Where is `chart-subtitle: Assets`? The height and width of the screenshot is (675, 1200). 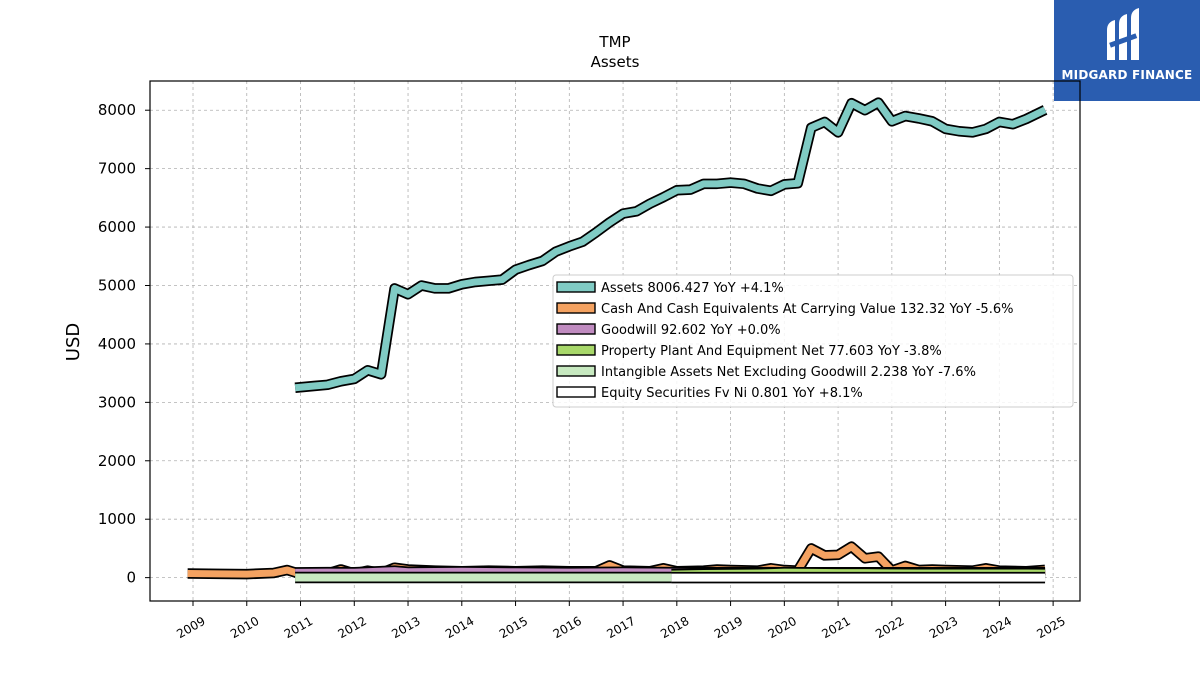 chart-subtitle: Assets is located at coordinates (615, 62).